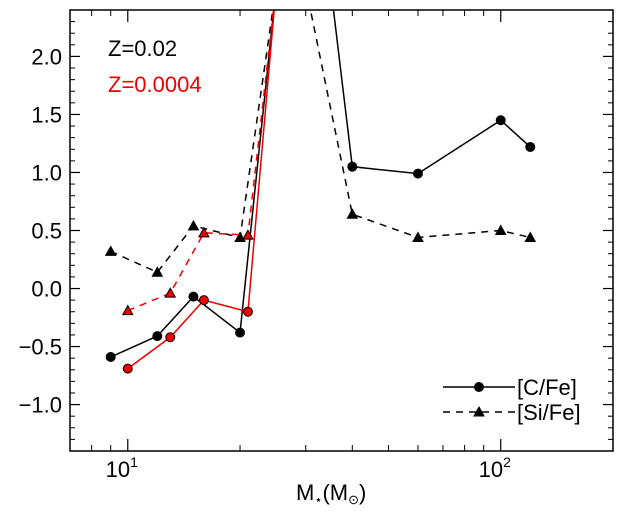  Describe the element at coordinates (134, 462) in the screenshot. I see `x-tick-label-exp: 1` at that location.